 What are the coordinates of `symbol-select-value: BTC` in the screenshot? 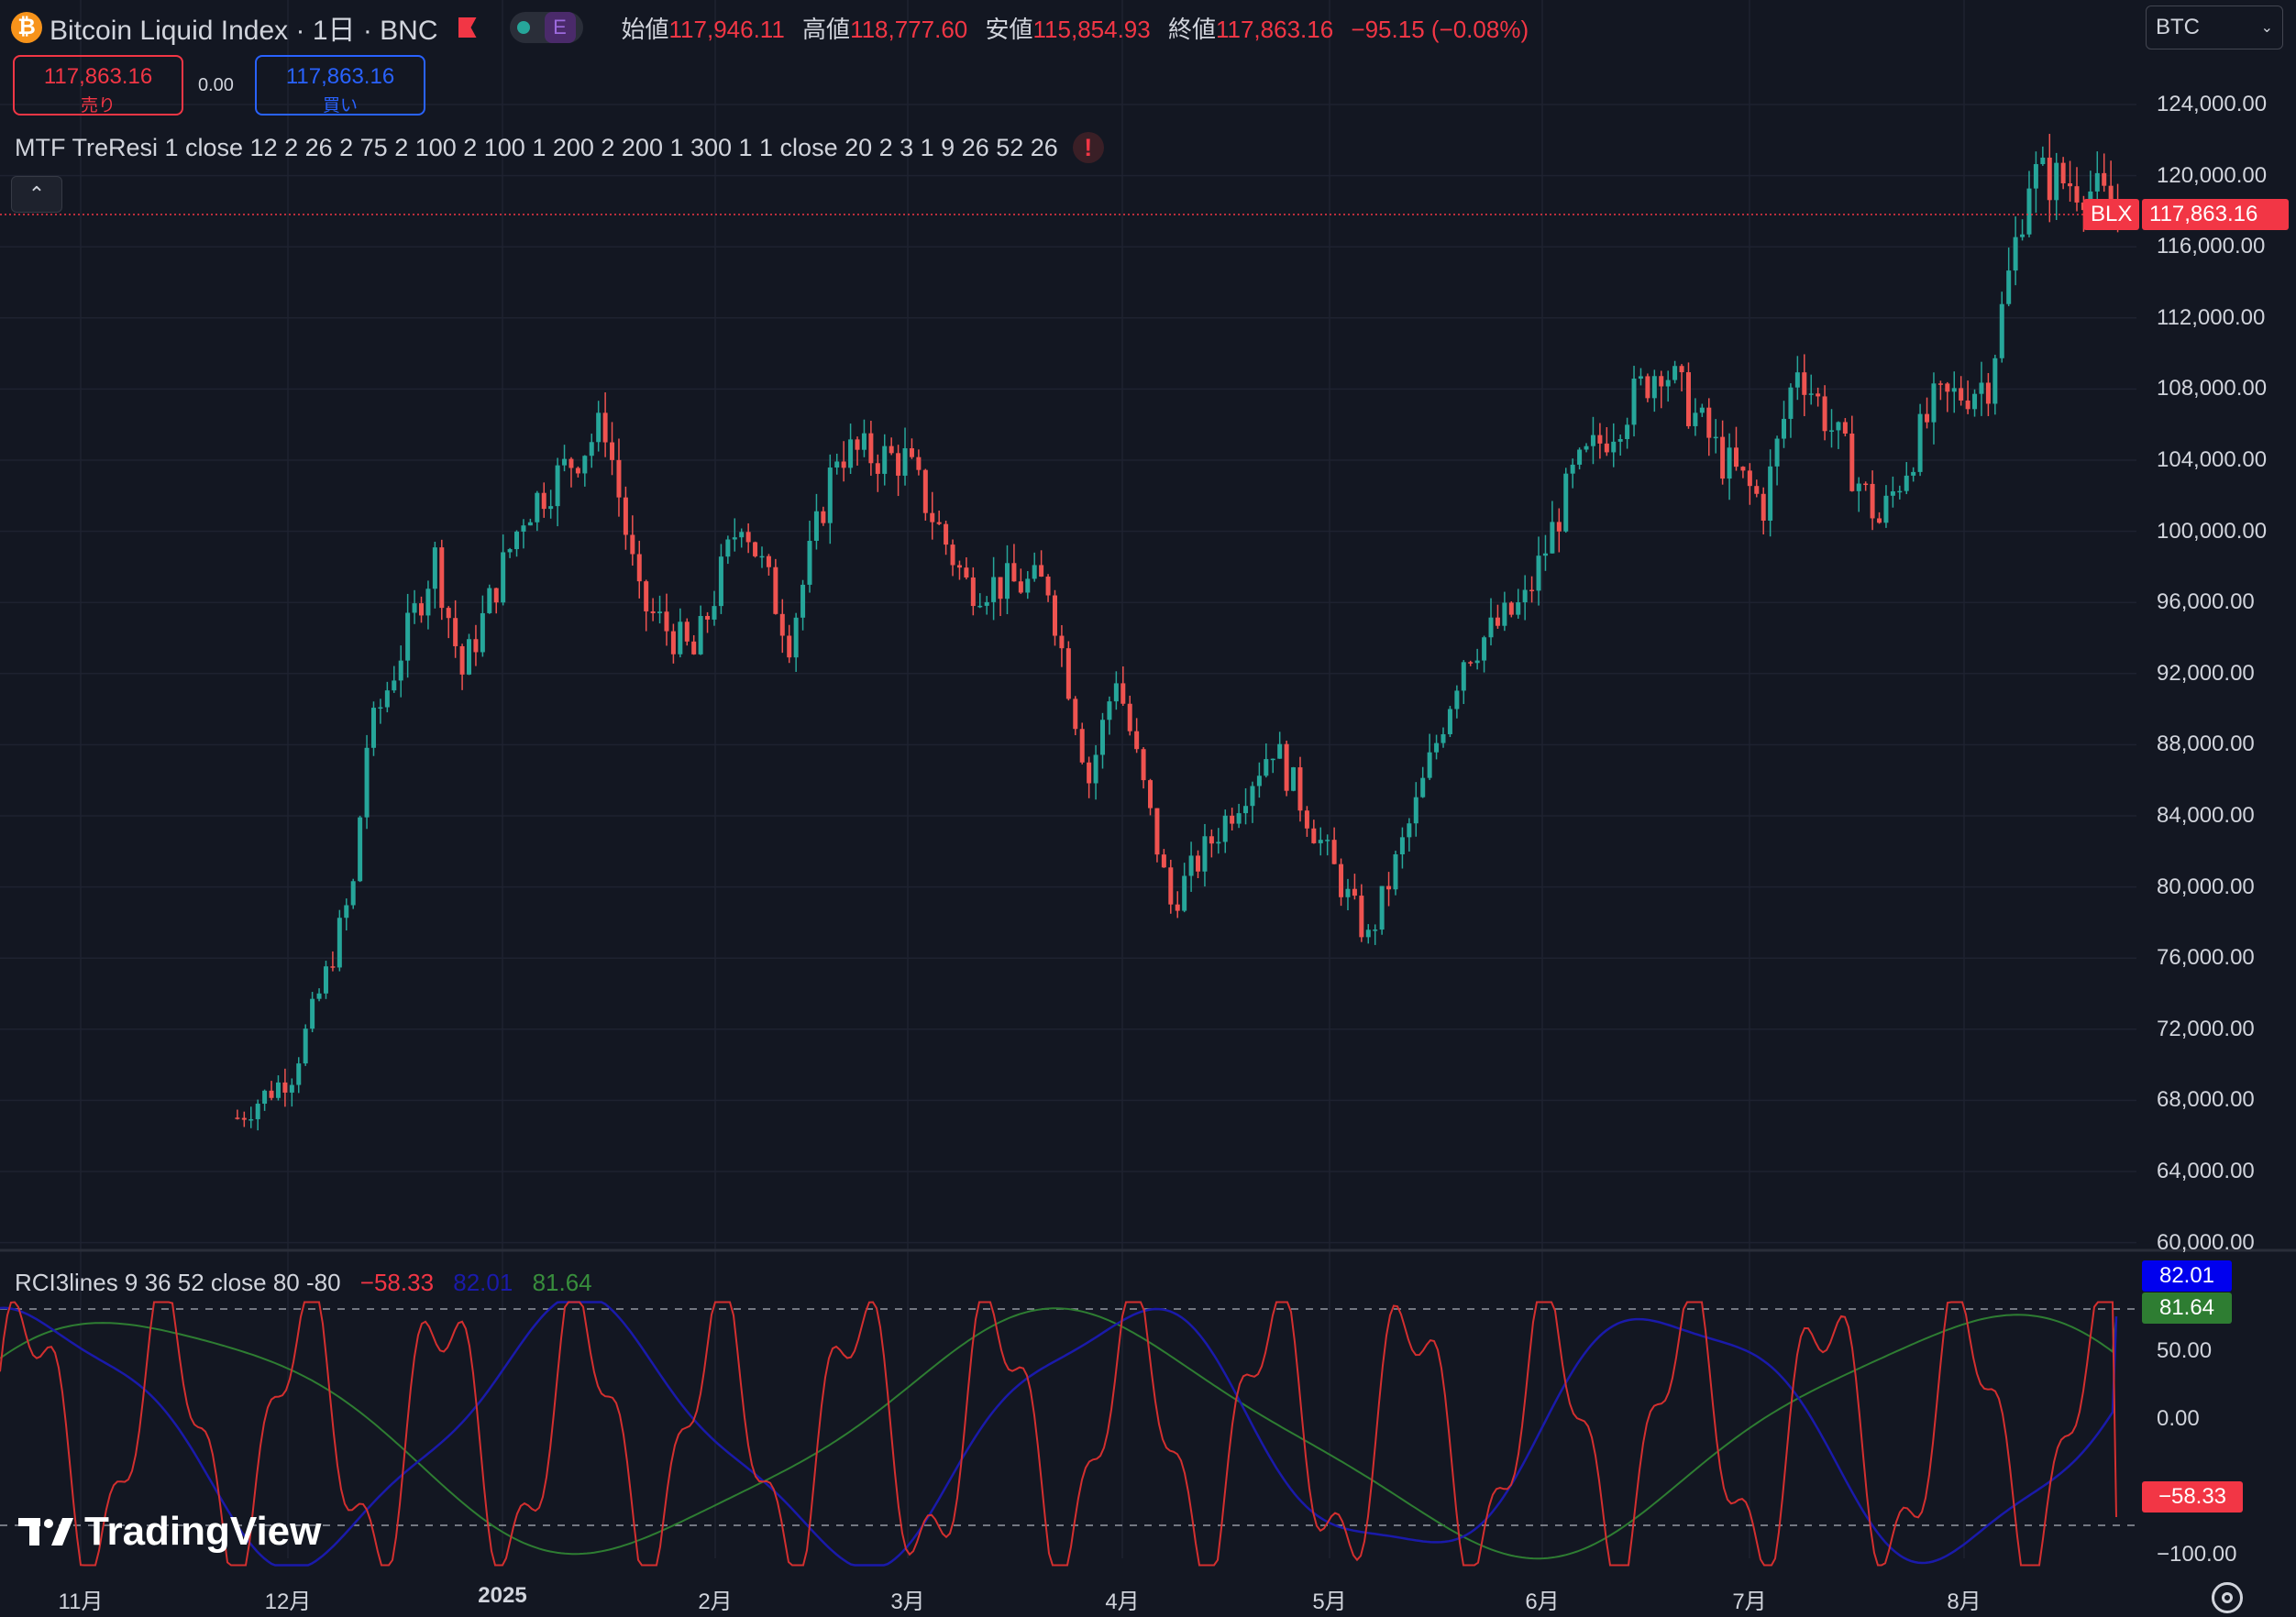 It's located at (2178, 27).